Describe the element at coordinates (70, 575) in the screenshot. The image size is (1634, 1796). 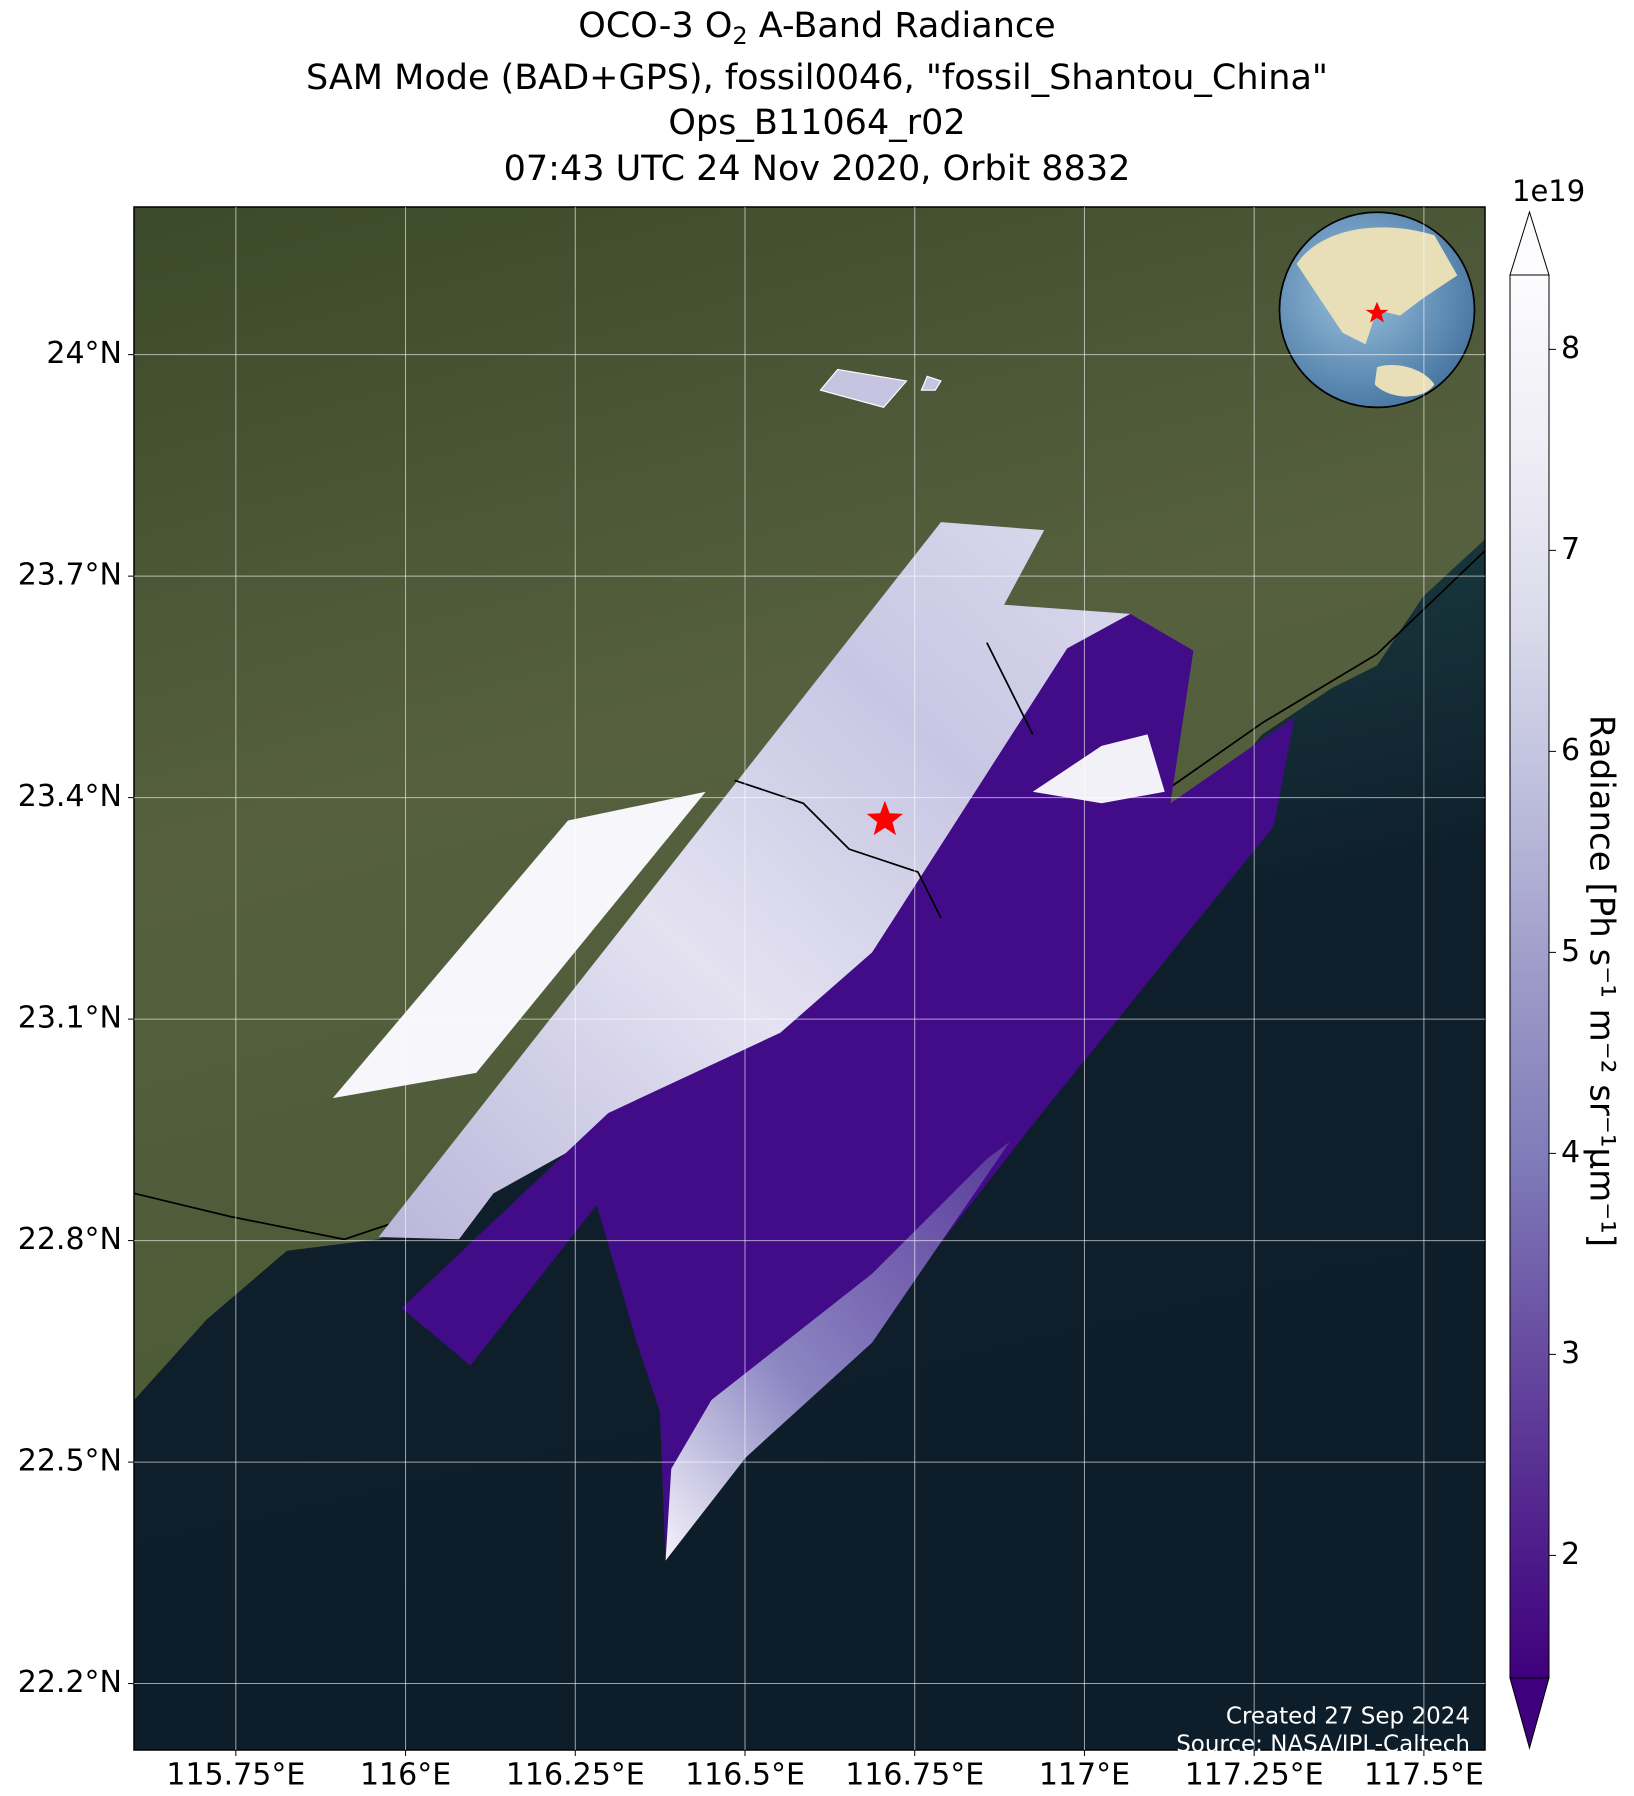
I see `y-tick-label: 23.7°N` at that location.